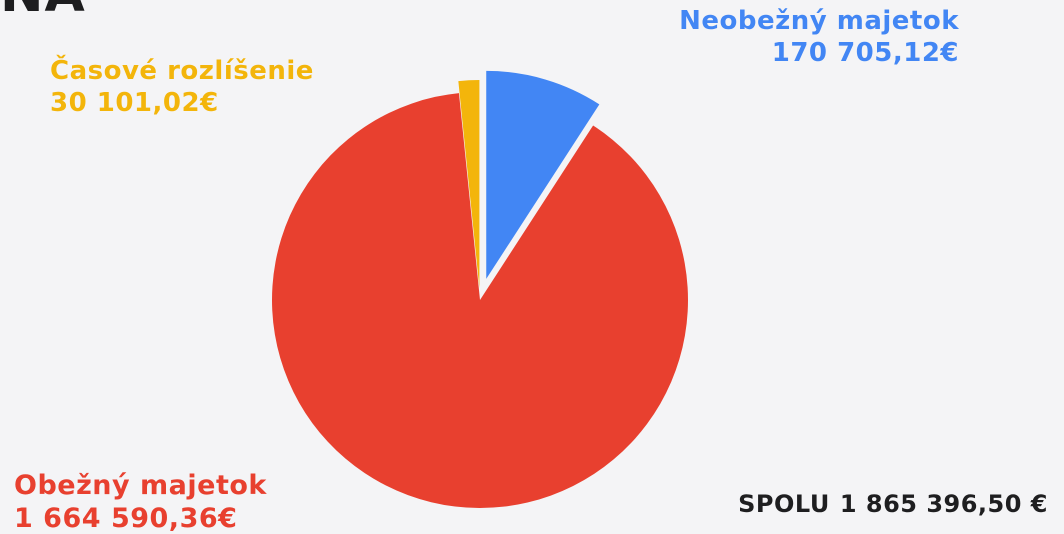 This screenshot has width=1064, height=534. Describe the element at coordinates (865, 52) in the screenshot. I see `data-label-neobezny-majetok: 170 705,12€` at that location.